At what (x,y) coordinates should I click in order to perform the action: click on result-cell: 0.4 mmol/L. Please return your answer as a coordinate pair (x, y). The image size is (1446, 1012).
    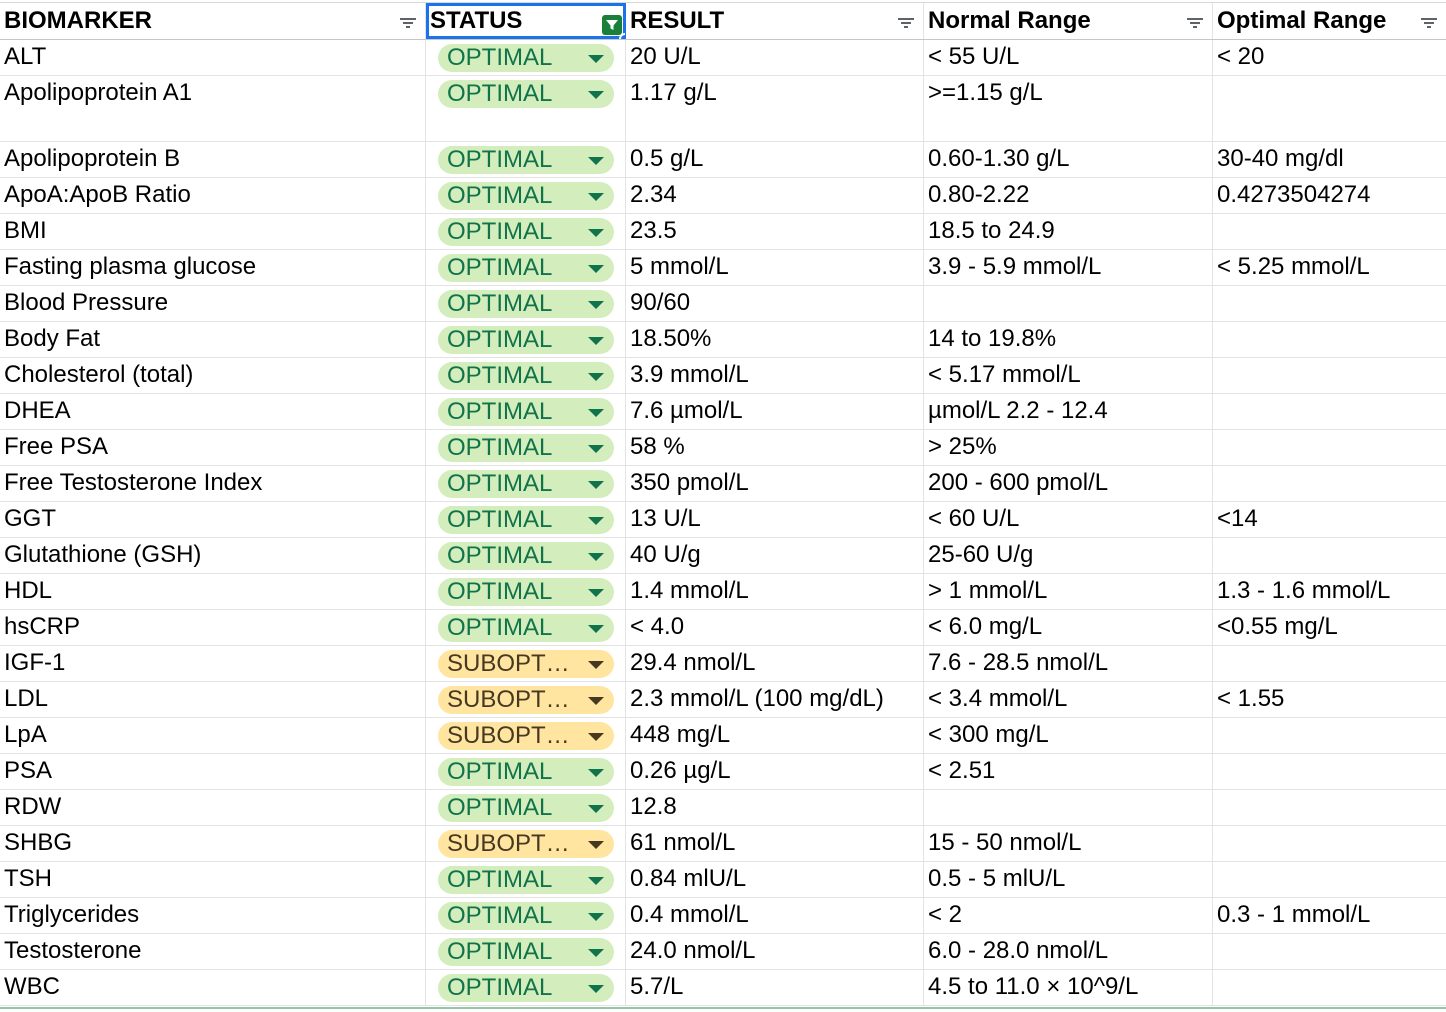
    Looking at the image, I should click on (775, 915).